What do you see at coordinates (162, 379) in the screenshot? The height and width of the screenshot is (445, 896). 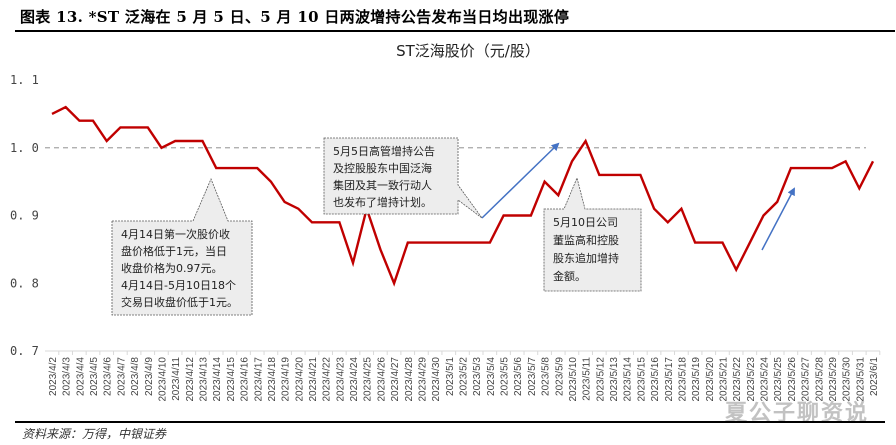 I see `x-tick-label: 2023/4/10` at bounding box center [162, 379].